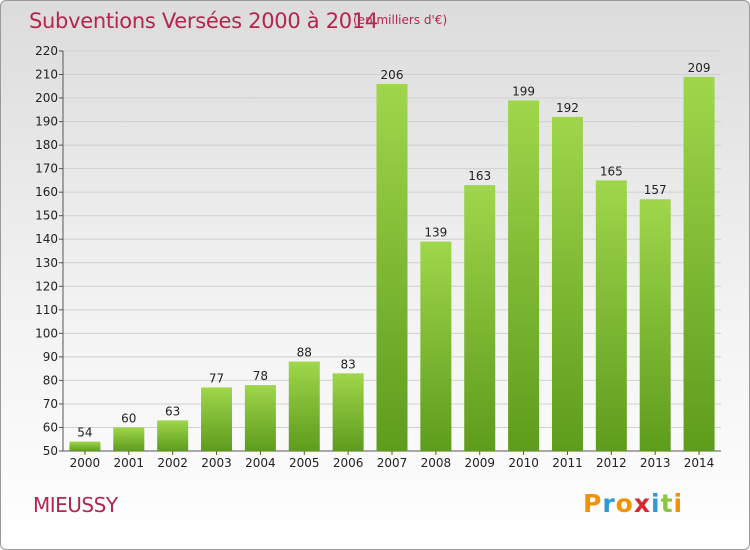 This screenshot has width=750, height=550. What do you see at coordinates (128, 418) in the screenshot?
I see `bar-value-label: 60` at bounding box center [128, 418].